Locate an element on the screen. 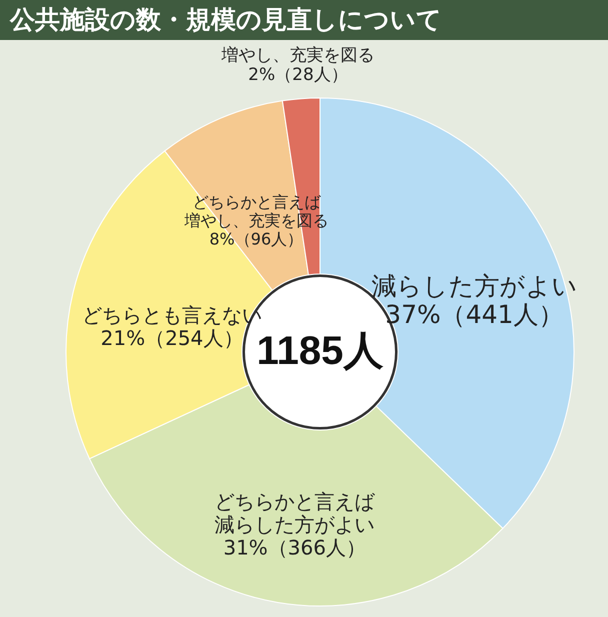  slice-label: 増やし、充実を図る is located at coordinates (297, 56).